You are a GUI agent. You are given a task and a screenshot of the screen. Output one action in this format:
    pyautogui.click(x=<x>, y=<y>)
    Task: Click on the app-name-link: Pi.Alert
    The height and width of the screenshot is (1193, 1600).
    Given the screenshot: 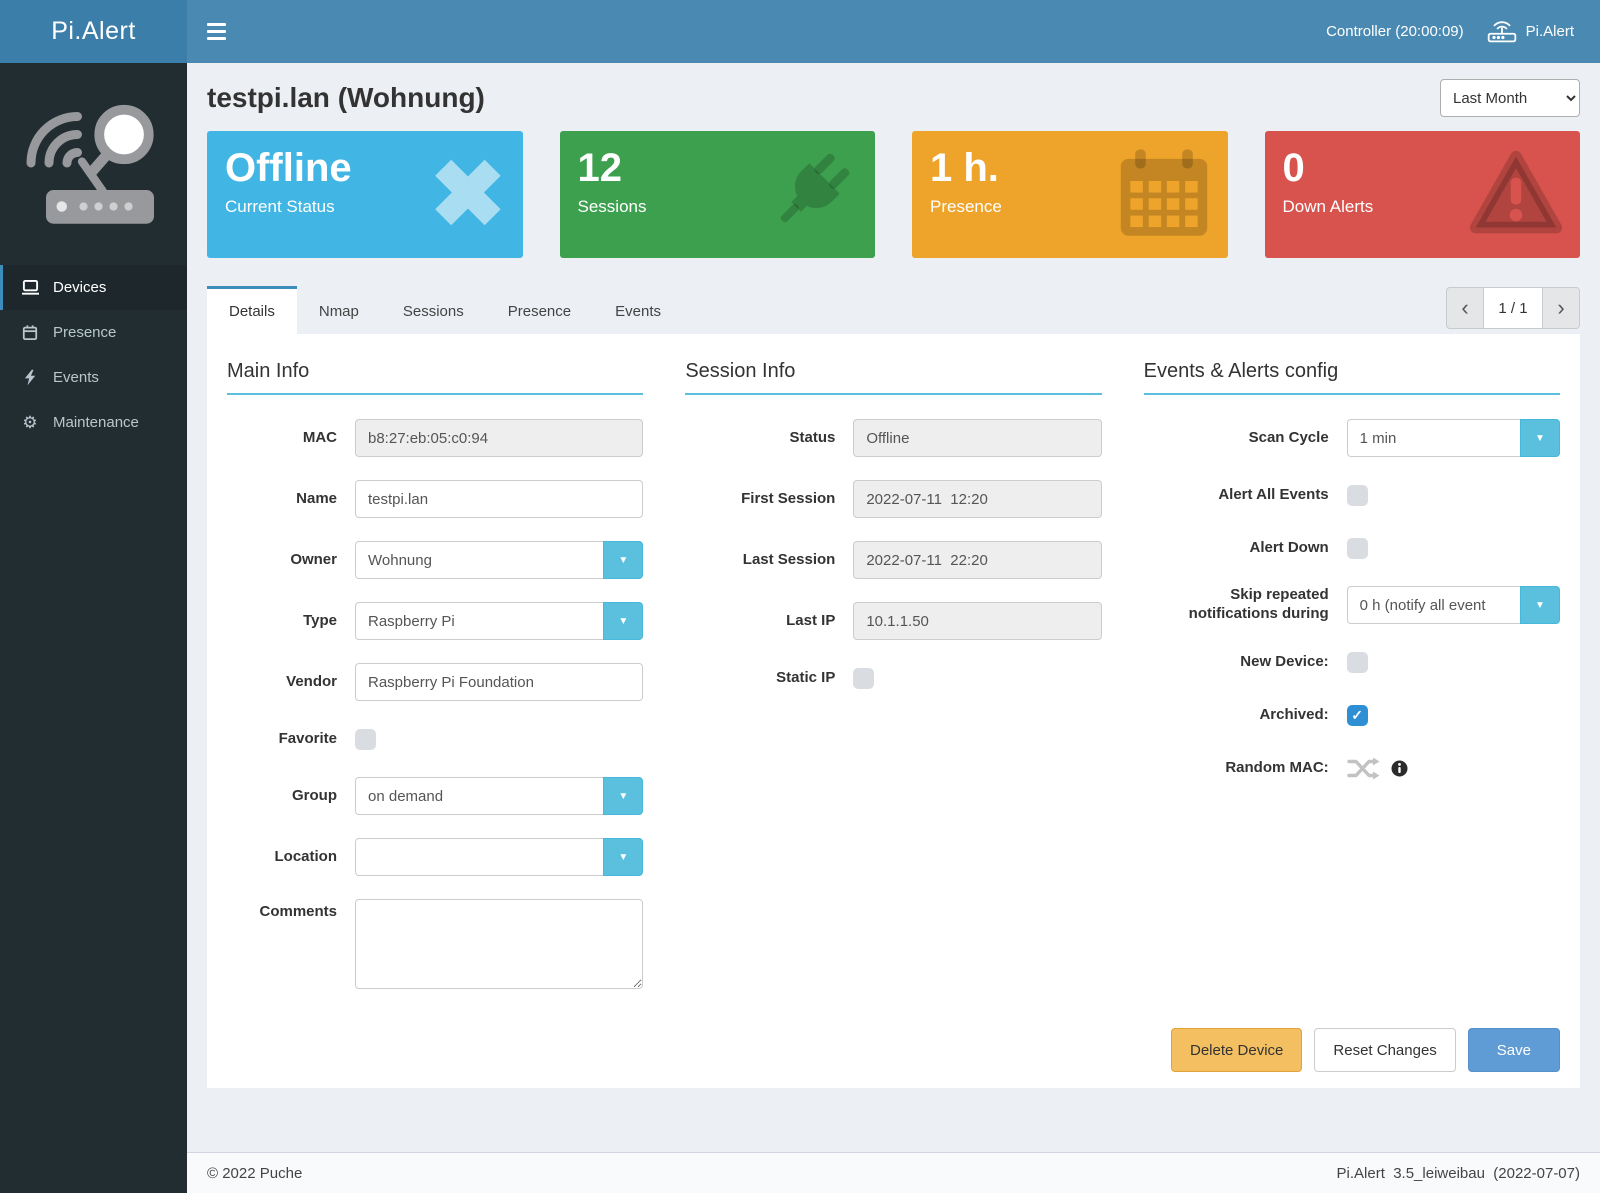 What is the action you would take?
    pyautogui.click(x=1530, y=32)
    